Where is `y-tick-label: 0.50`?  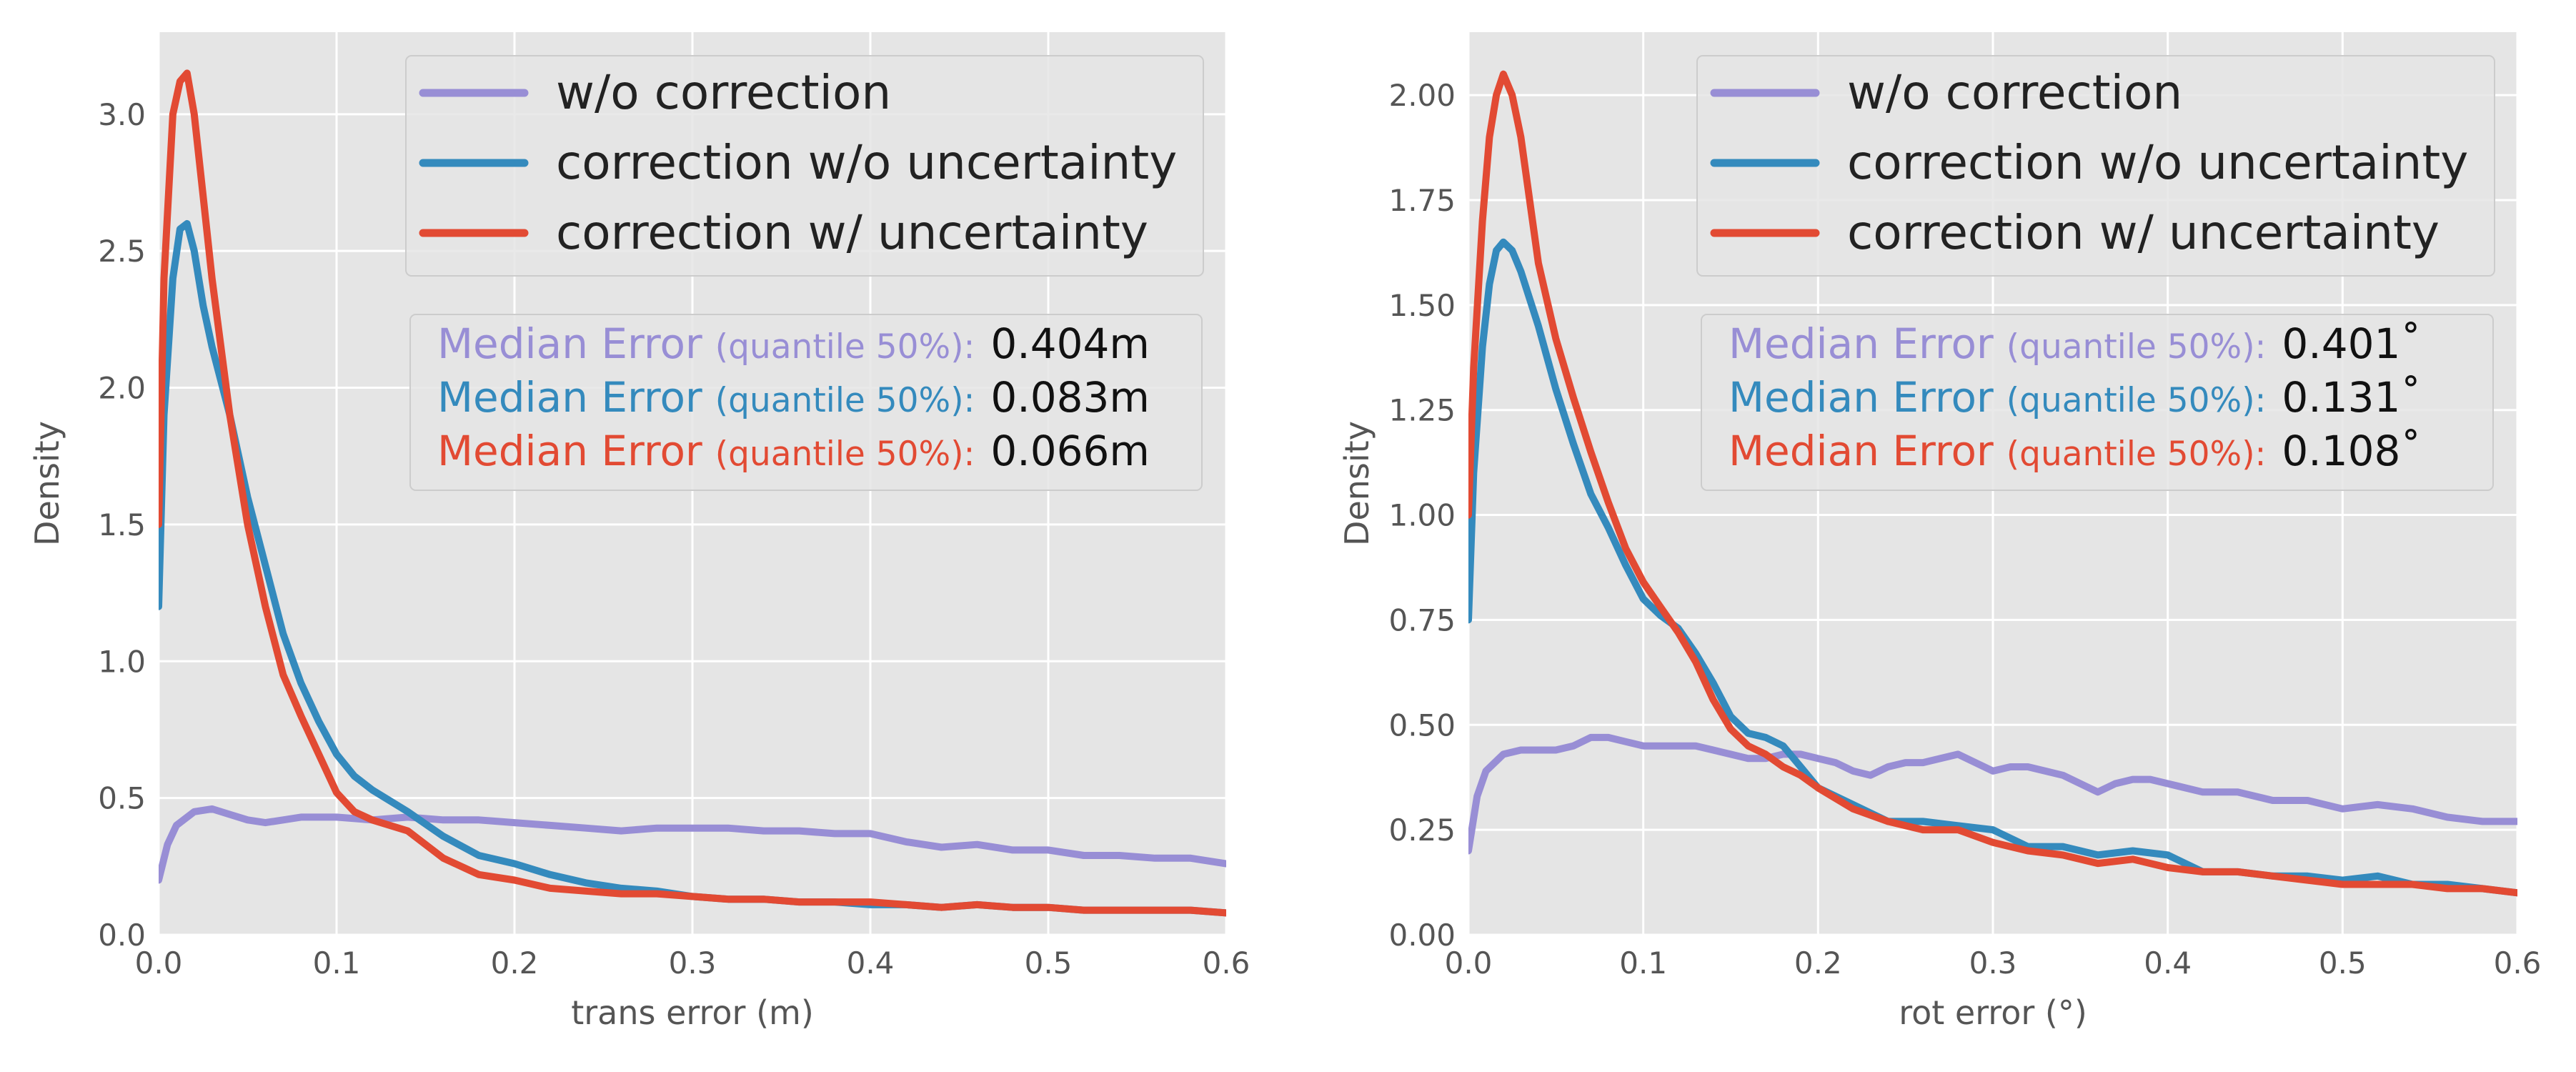
y-tick-label: 0.50 is located at coordinates (1422, 725).